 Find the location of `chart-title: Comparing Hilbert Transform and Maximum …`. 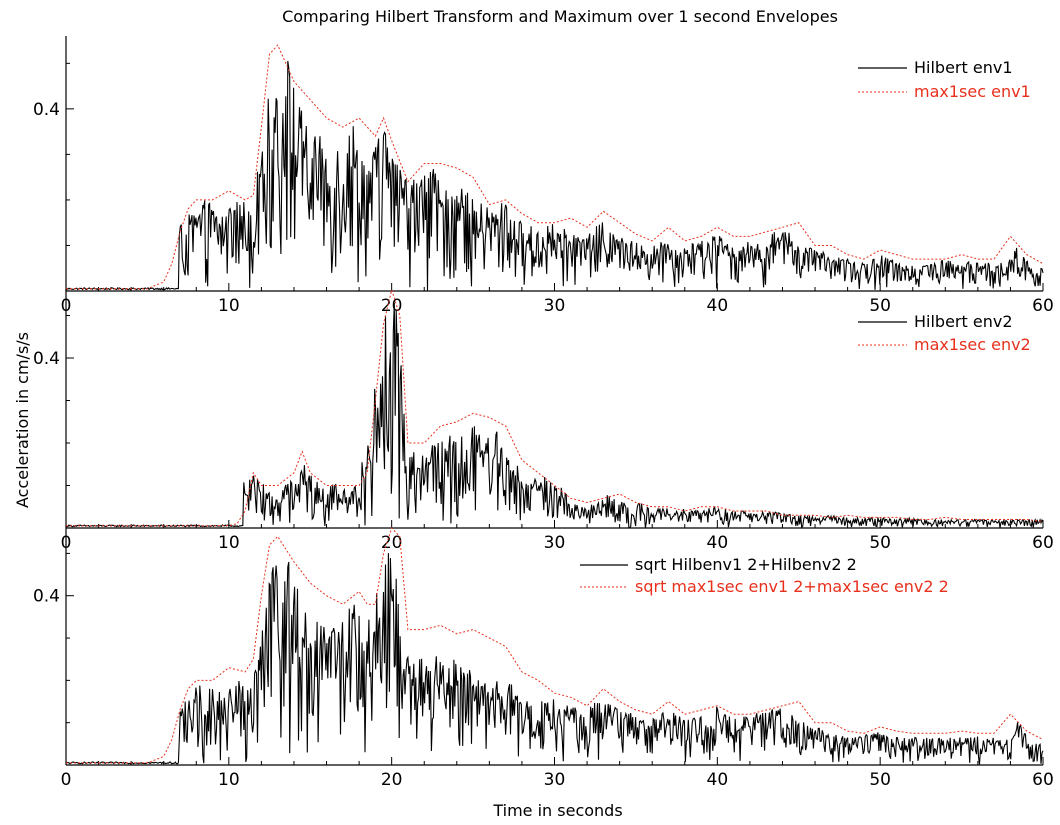

chart-title: Comparing Hilbert Transform and Maximum … is located at coordinates (560, 16).